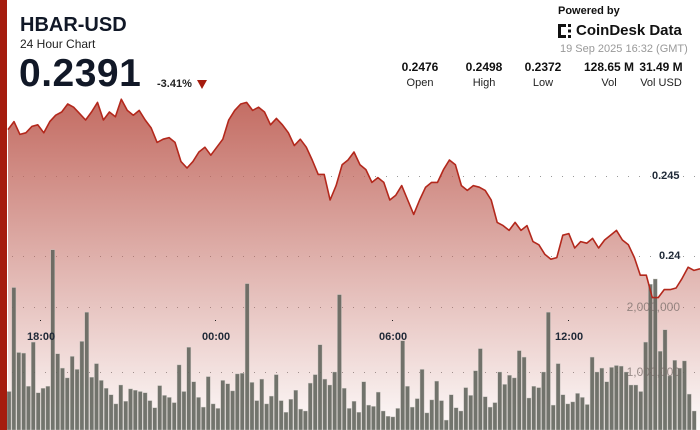  I want to click on stat-value: 0.2498, so click(484, 67).